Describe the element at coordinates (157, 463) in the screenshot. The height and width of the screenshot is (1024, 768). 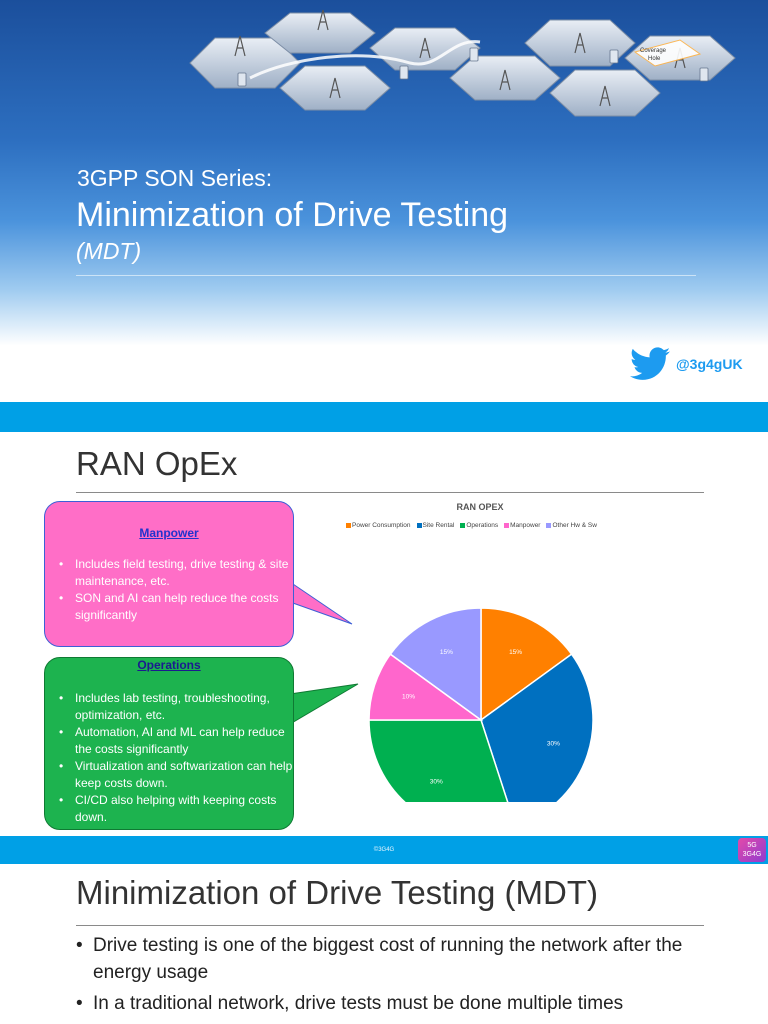
I see `slide-title: RAN OpEx` at that location.